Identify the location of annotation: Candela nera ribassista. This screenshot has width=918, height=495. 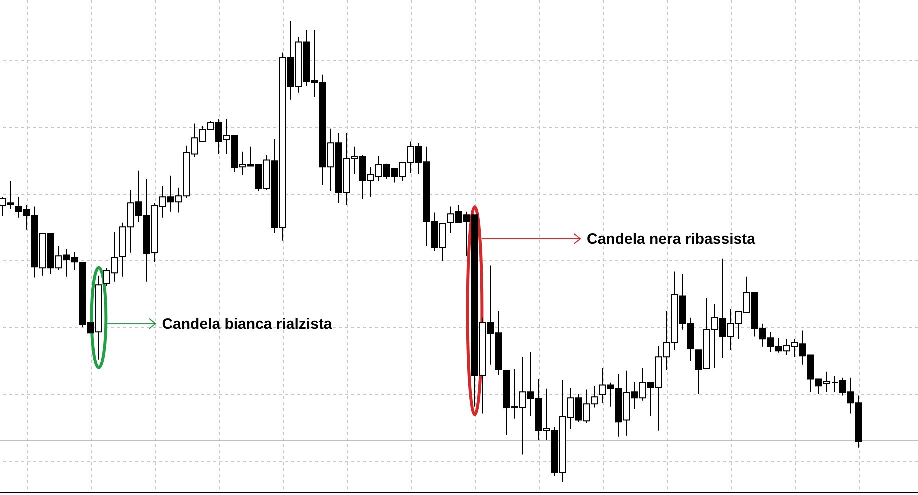
(671, 239).